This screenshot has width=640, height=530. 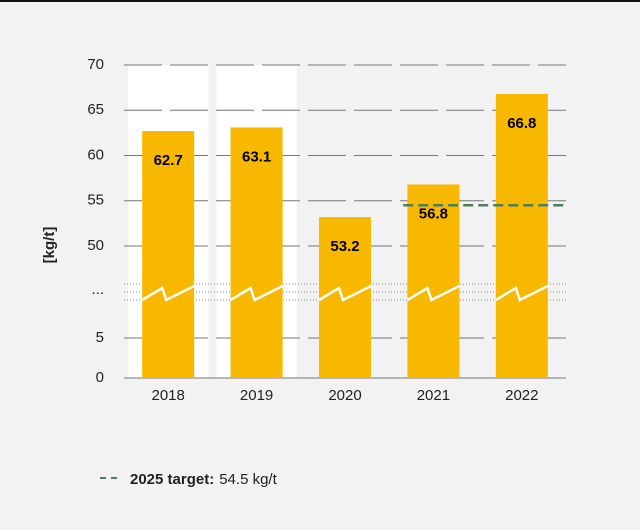 What do you see at coordinates (256, 395) in the screenshot?
I see `x-tick-label: 2019` at bounding box center [256, 395].